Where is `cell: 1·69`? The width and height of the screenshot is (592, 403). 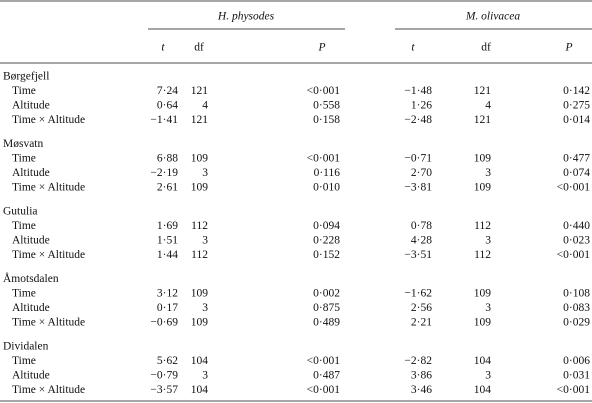 cell: 1·69 is located at coordinates (167, 226).